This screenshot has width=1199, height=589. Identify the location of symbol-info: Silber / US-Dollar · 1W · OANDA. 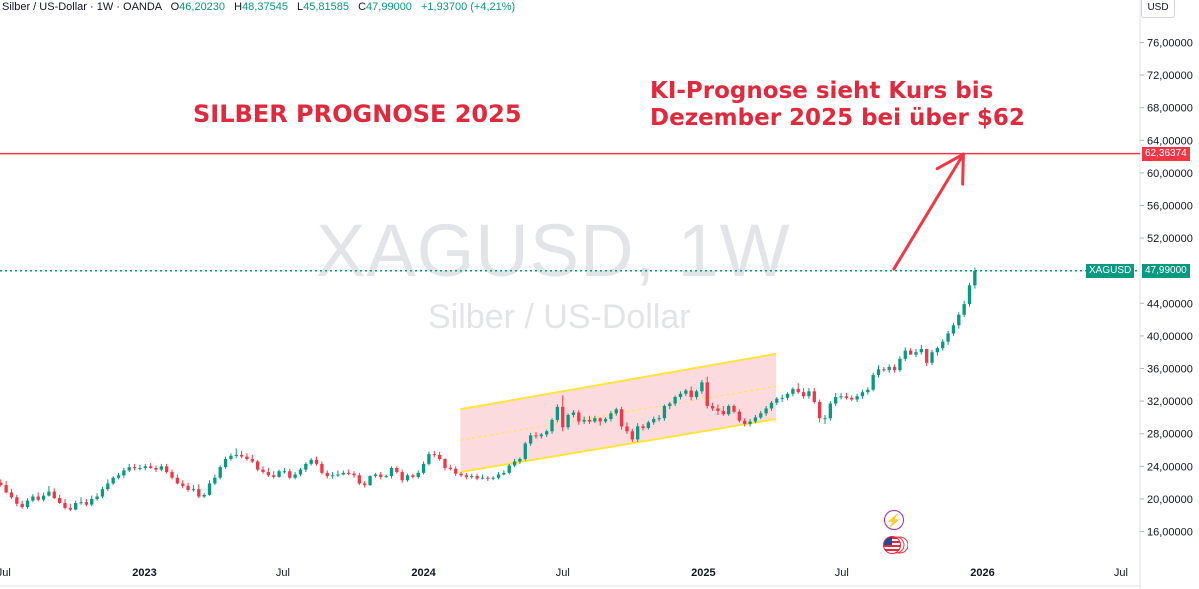
(82, 7).